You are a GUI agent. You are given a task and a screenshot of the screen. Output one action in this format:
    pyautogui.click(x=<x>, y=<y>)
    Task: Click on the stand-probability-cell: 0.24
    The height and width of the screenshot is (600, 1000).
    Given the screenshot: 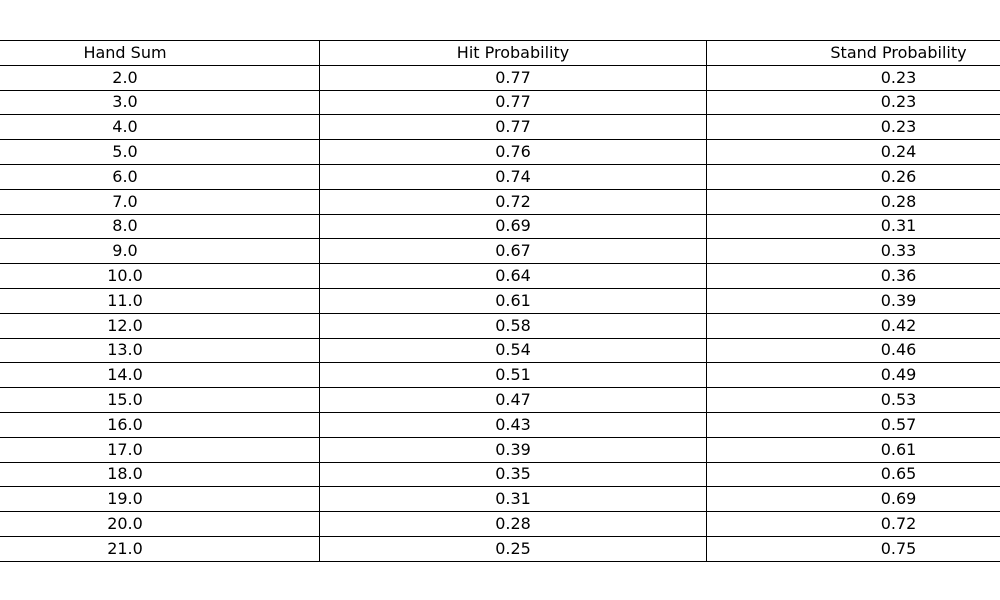 What is the action you would take?
    pyautogui.click(x=853, y=152)
    